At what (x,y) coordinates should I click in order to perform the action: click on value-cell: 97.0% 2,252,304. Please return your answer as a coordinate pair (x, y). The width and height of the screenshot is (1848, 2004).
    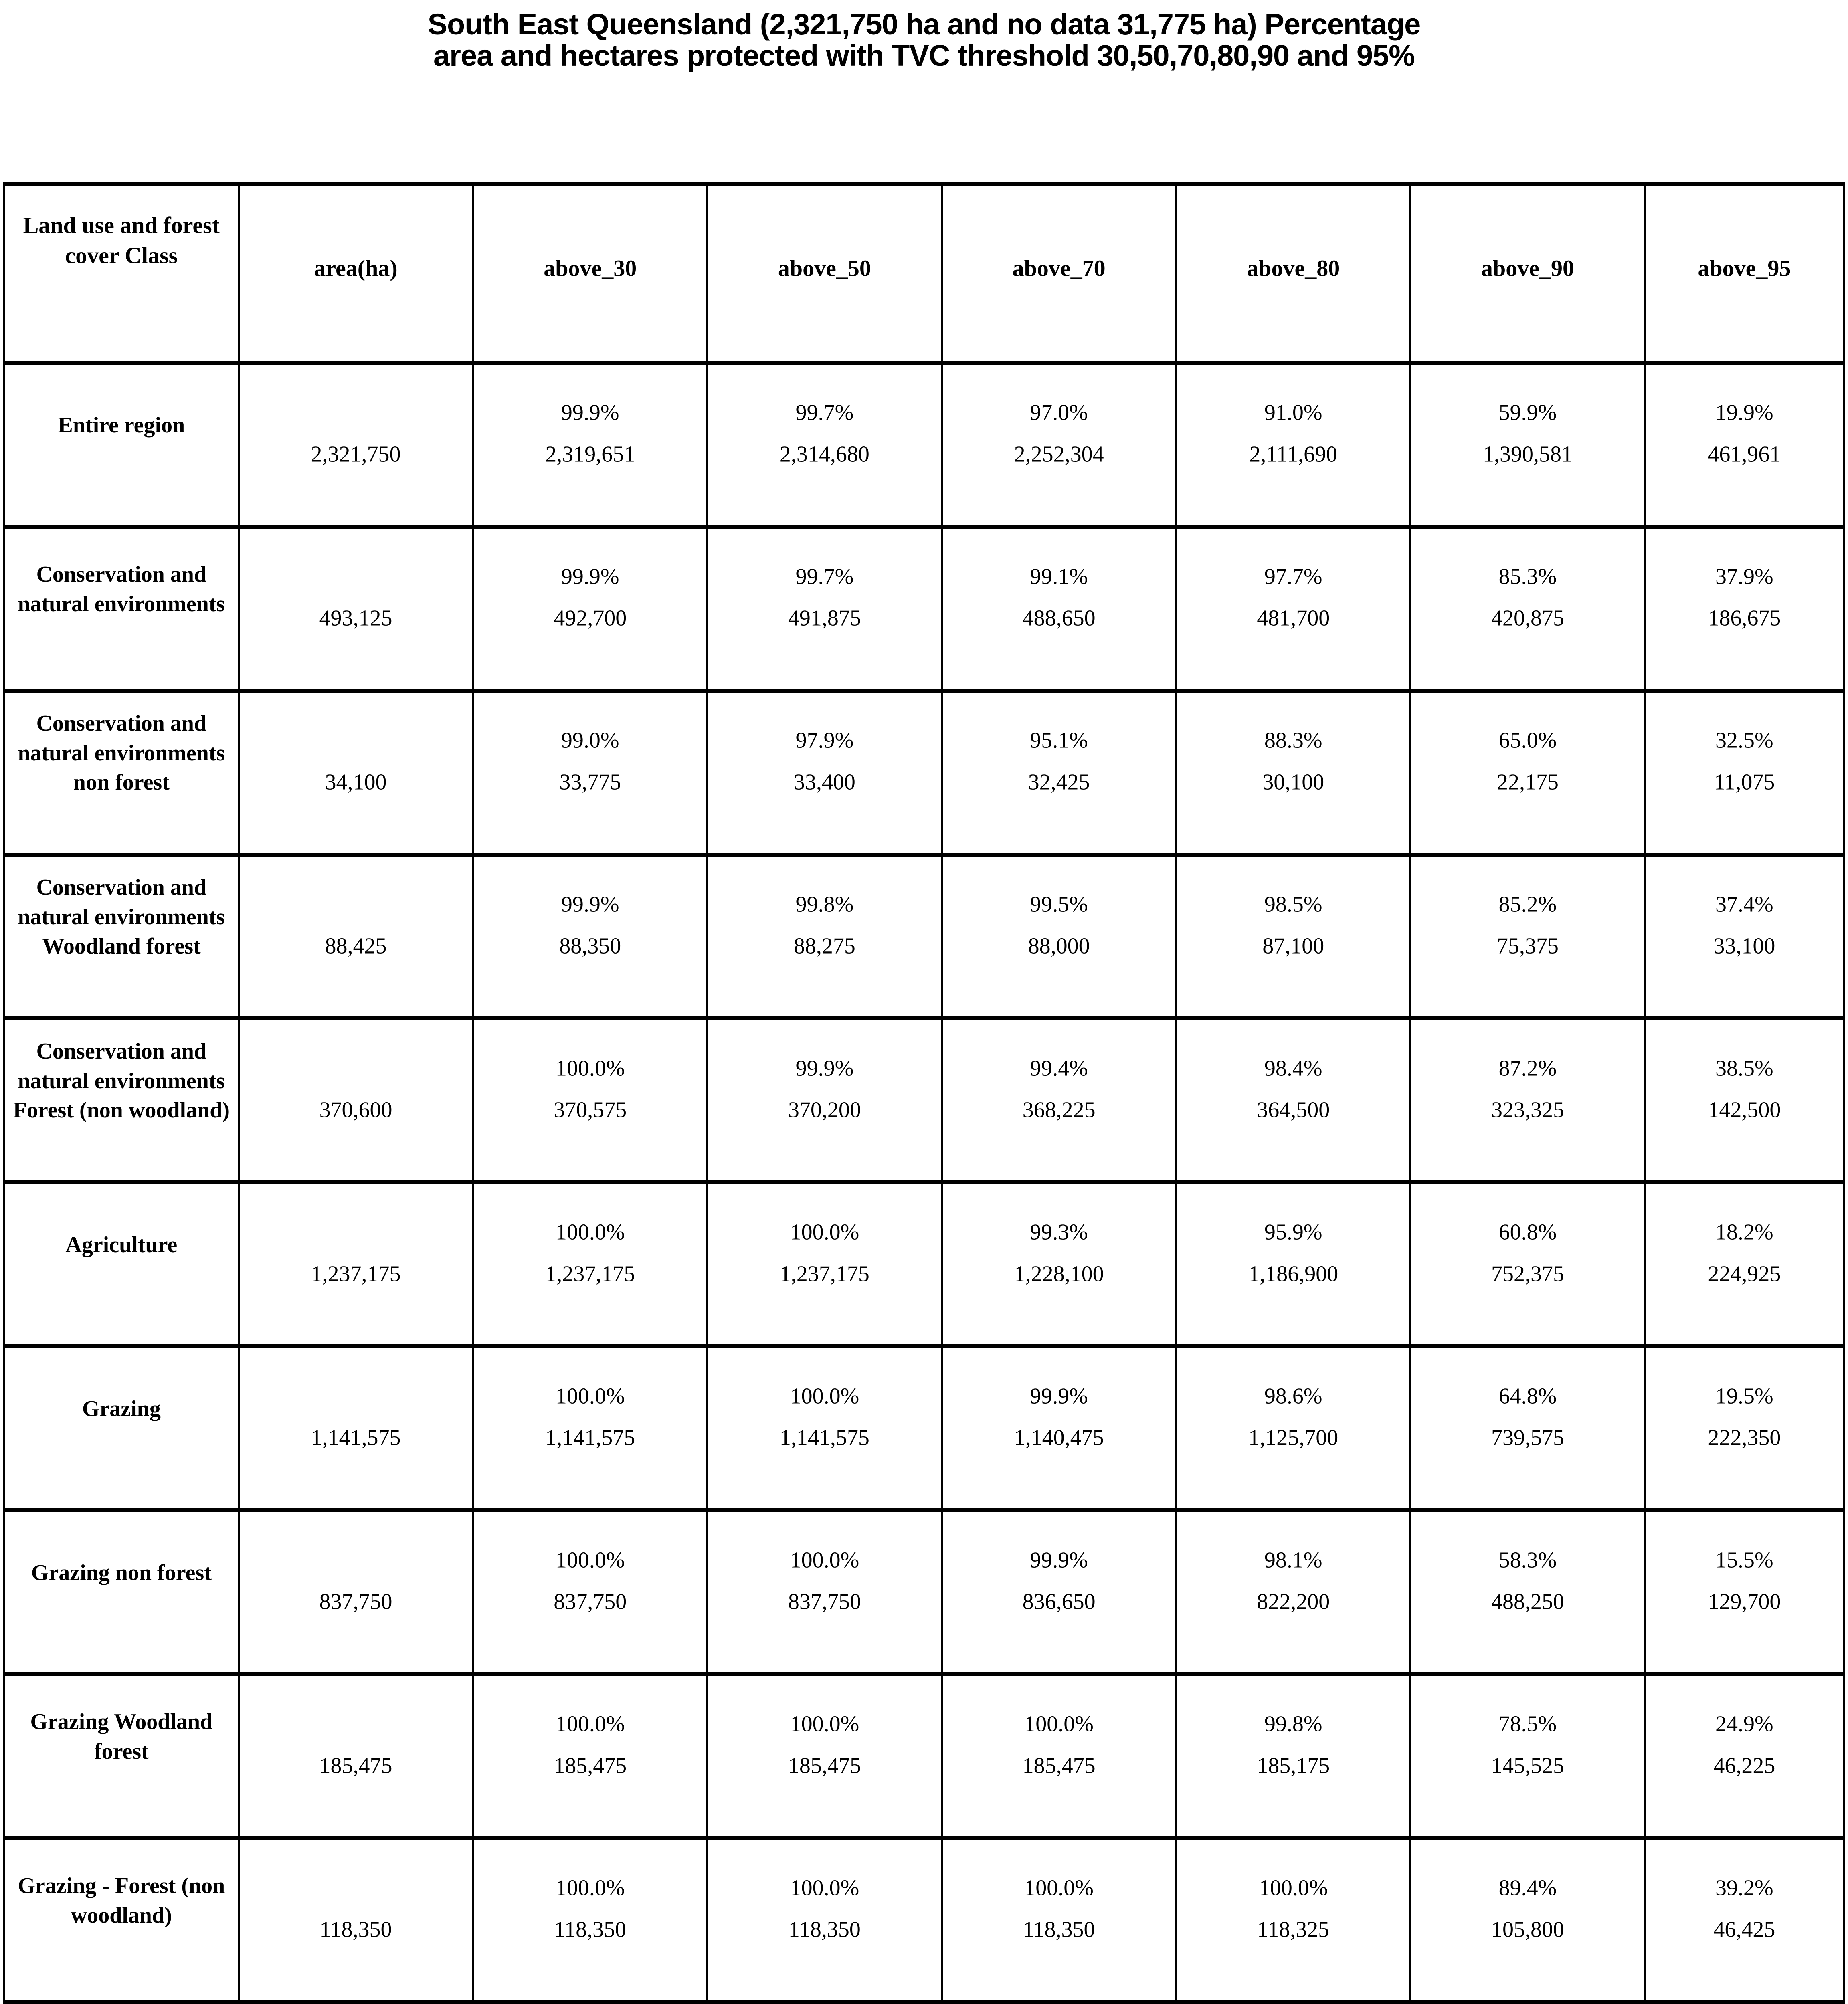
    Looking at the image, I should click on (1059, 447).